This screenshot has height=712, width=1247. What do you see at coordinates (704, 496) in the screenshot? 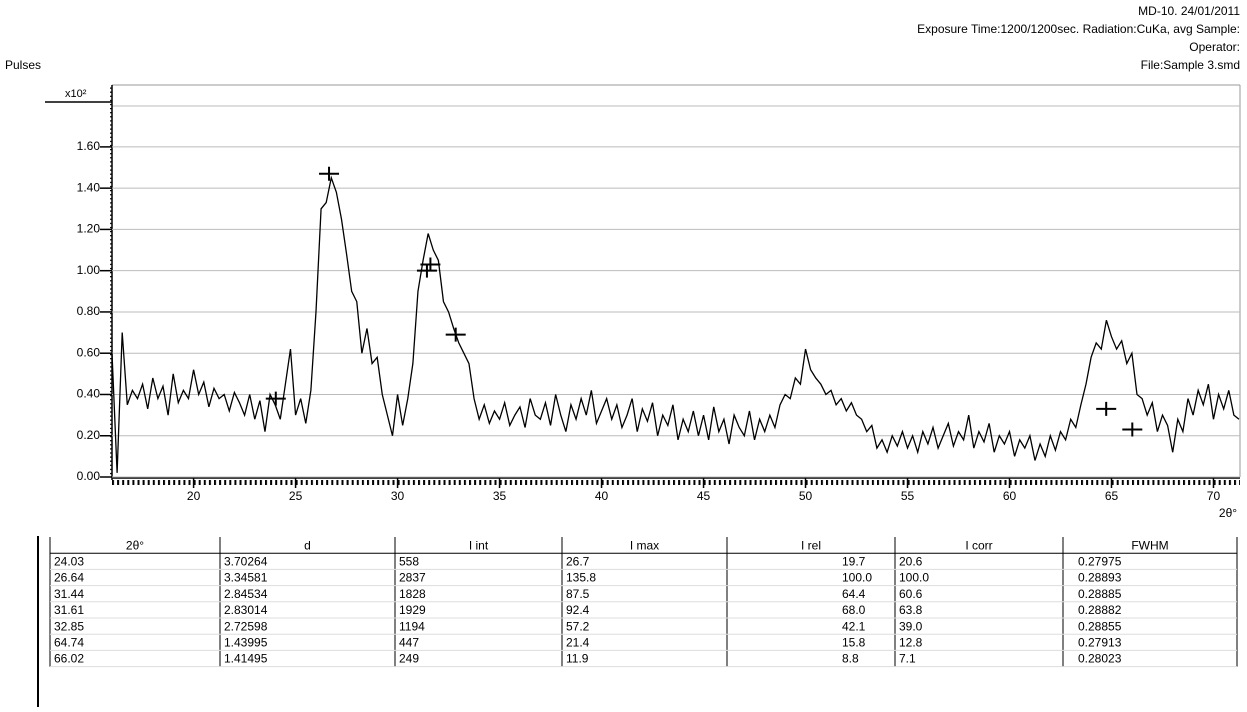
I see `x-tick-label: 45` at bounding box center [704, 496].